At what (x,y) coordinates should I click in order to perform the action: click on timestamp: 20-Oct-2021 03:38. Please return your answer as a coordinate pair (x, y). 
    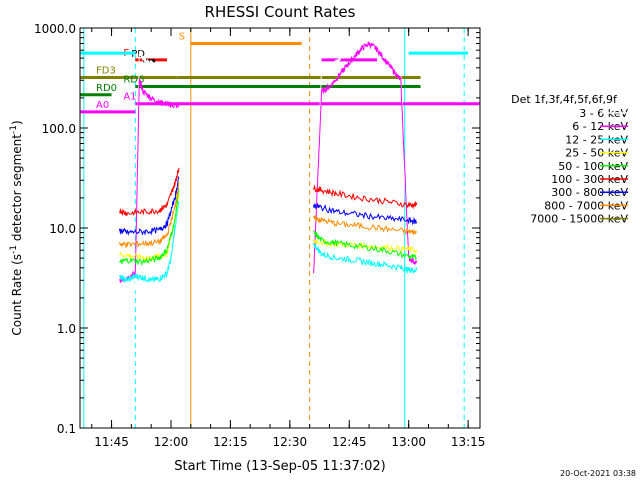
    Looking at the image, I should click on (598, 473).